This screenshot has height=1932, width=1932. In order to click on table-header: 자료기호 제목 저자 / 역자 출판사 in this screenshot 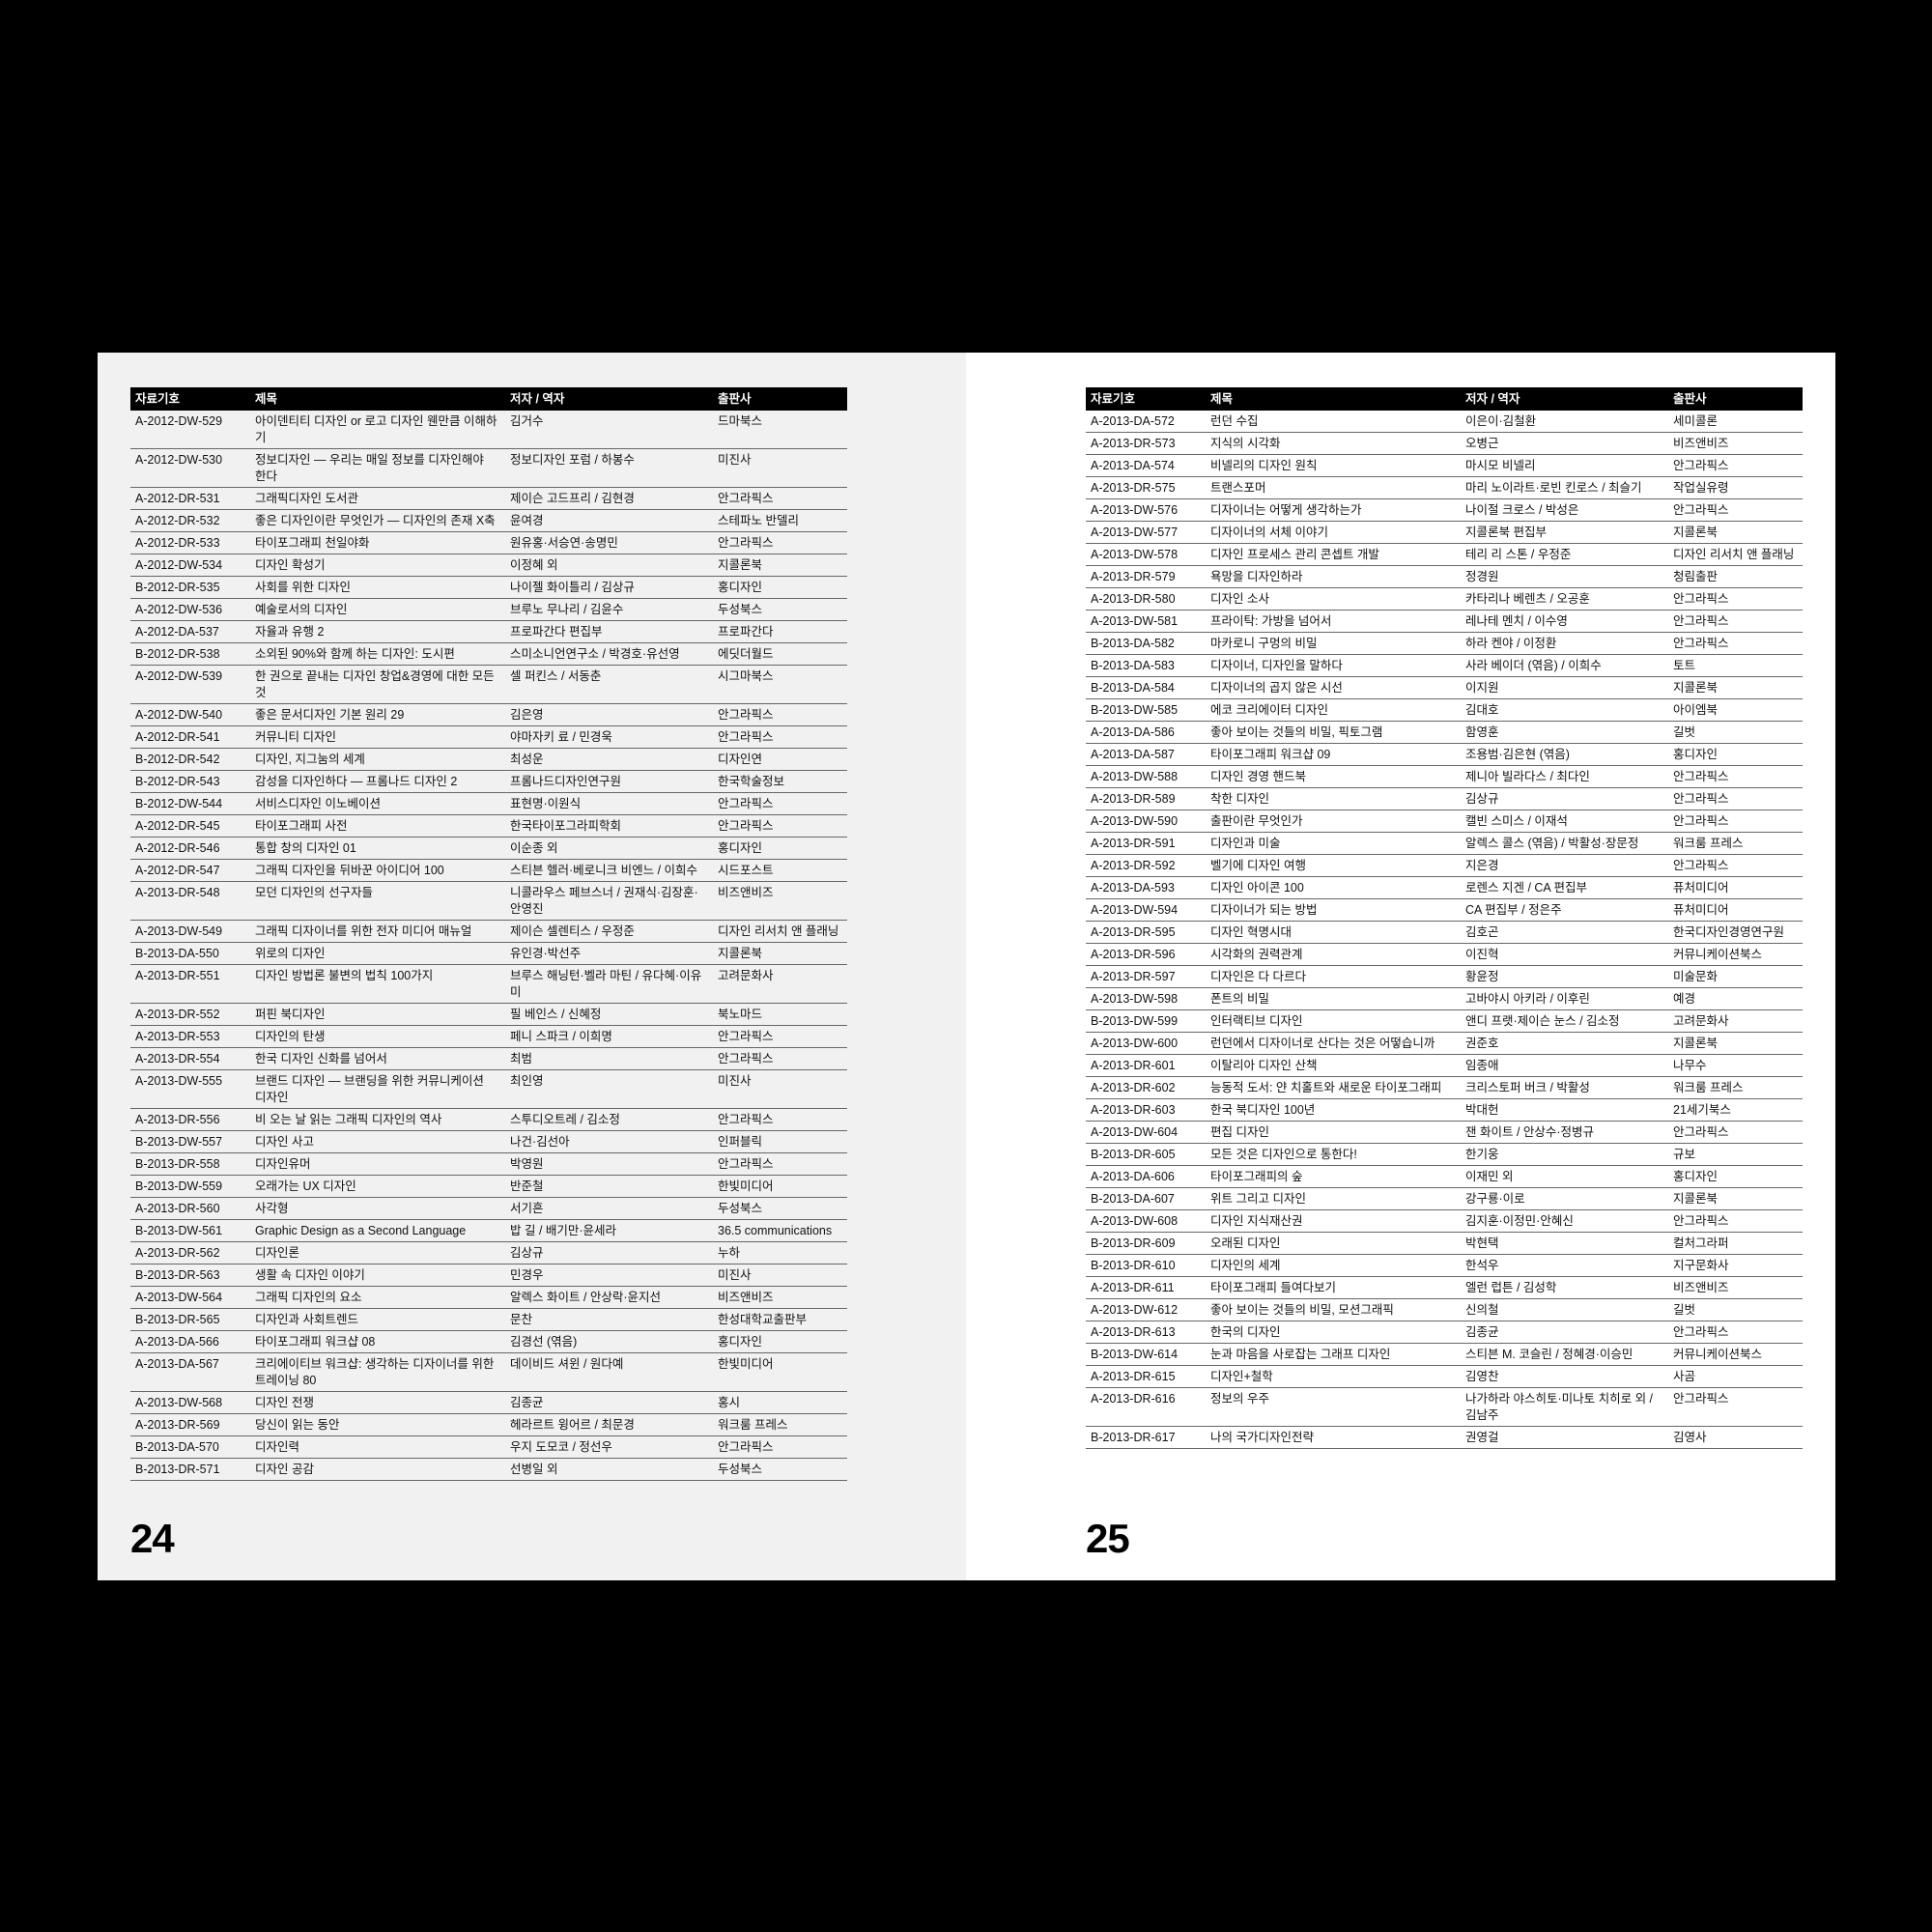, I will do `click(488, 399)`.